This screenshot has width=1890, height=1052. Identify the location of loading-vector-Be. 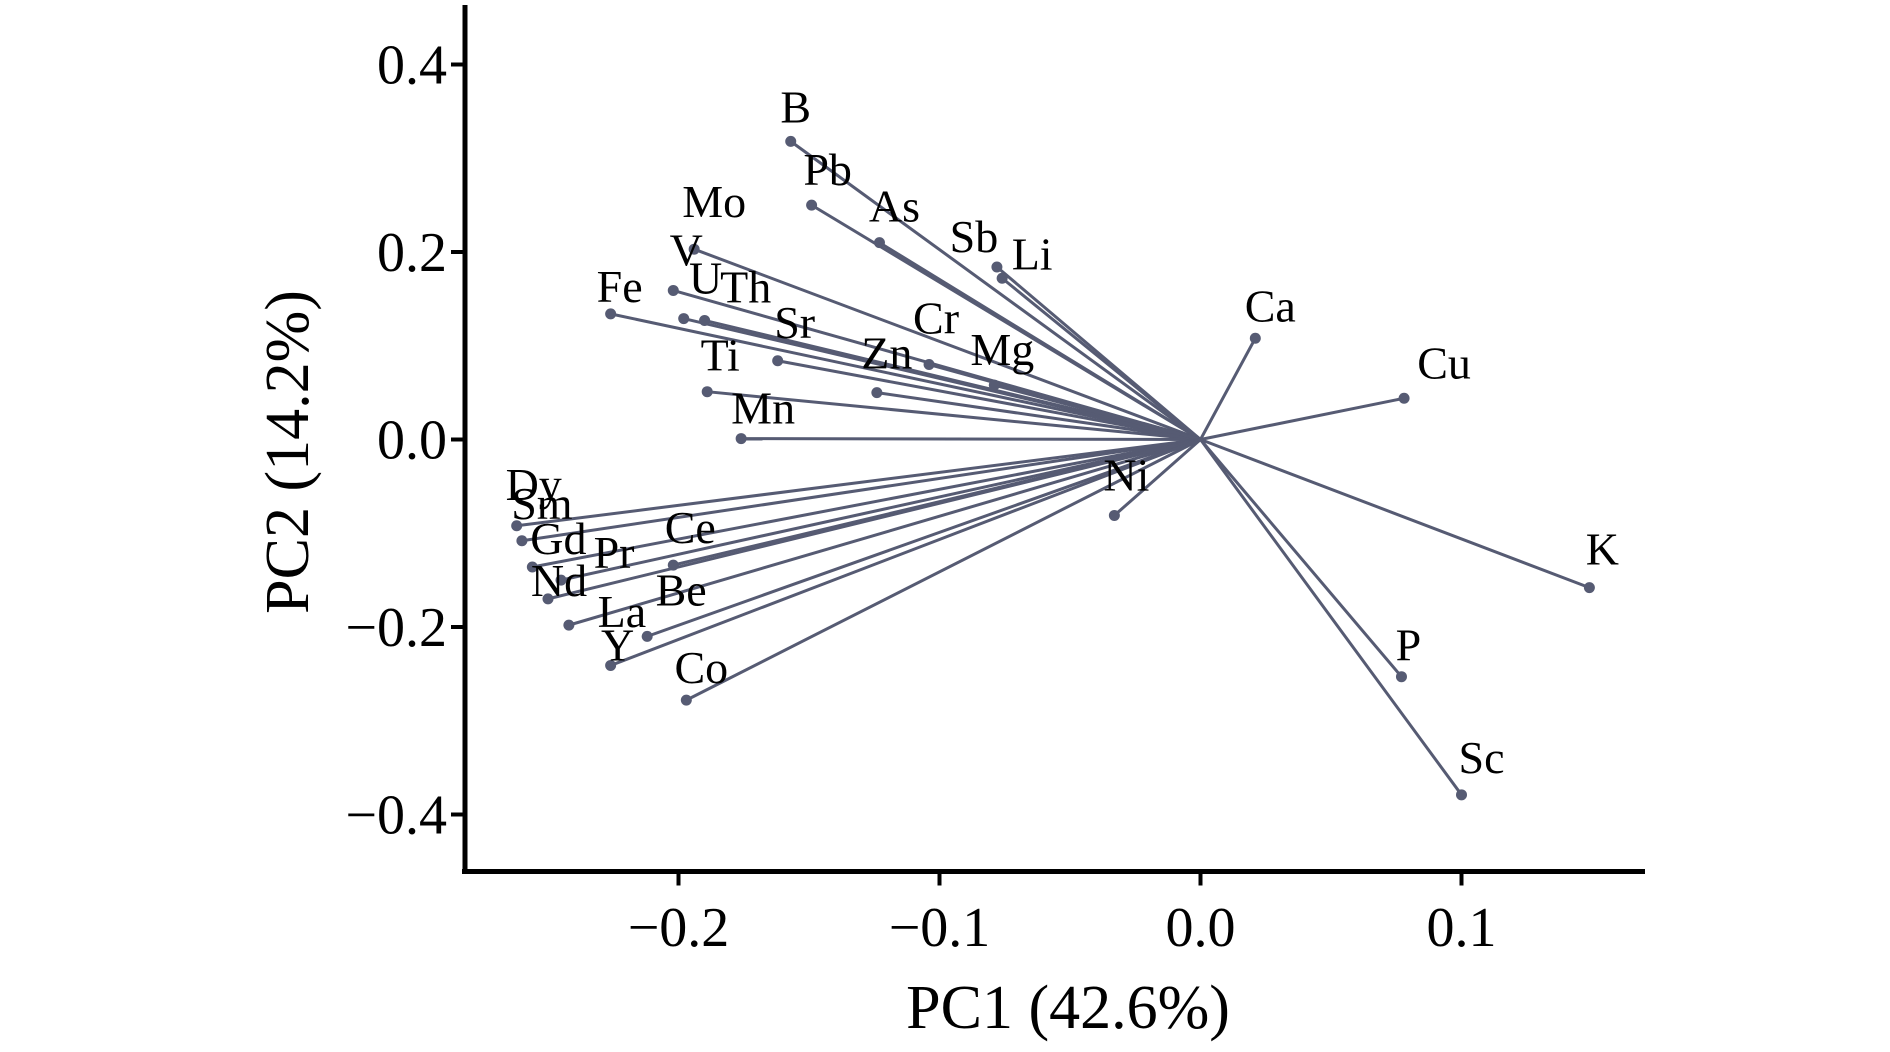
(924, 538).